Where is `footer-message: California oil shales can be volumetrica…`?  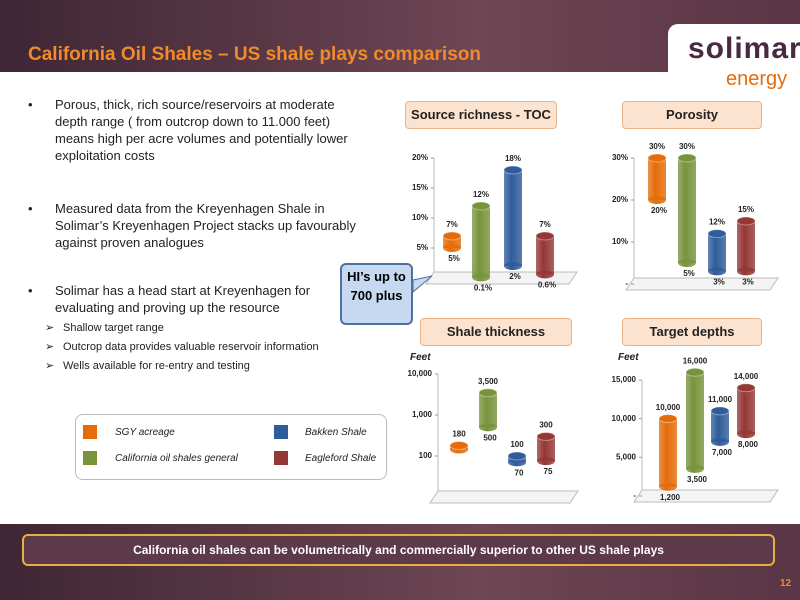 footer-message: California oil shales can be volumetrica… is located at coordinates (398, 550).